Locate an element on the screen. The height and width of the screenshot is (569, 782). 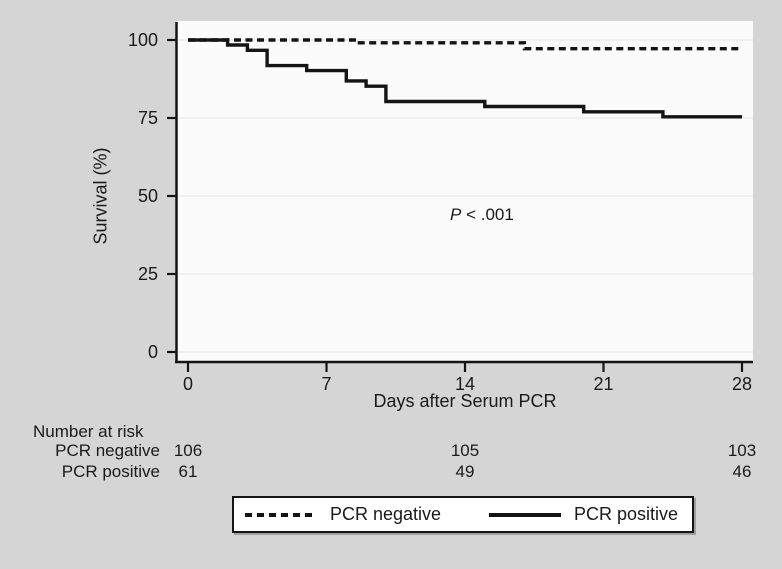
legend-label-pcr-positive: PCR positive is located at coordinates (625, 514).